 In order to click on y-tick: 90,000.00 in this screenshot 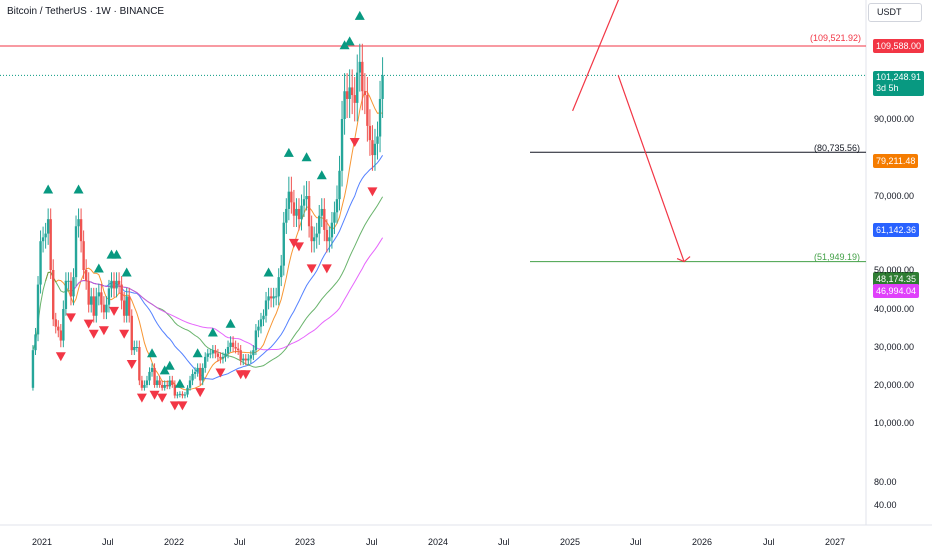, I will do `click(894, 119)`.